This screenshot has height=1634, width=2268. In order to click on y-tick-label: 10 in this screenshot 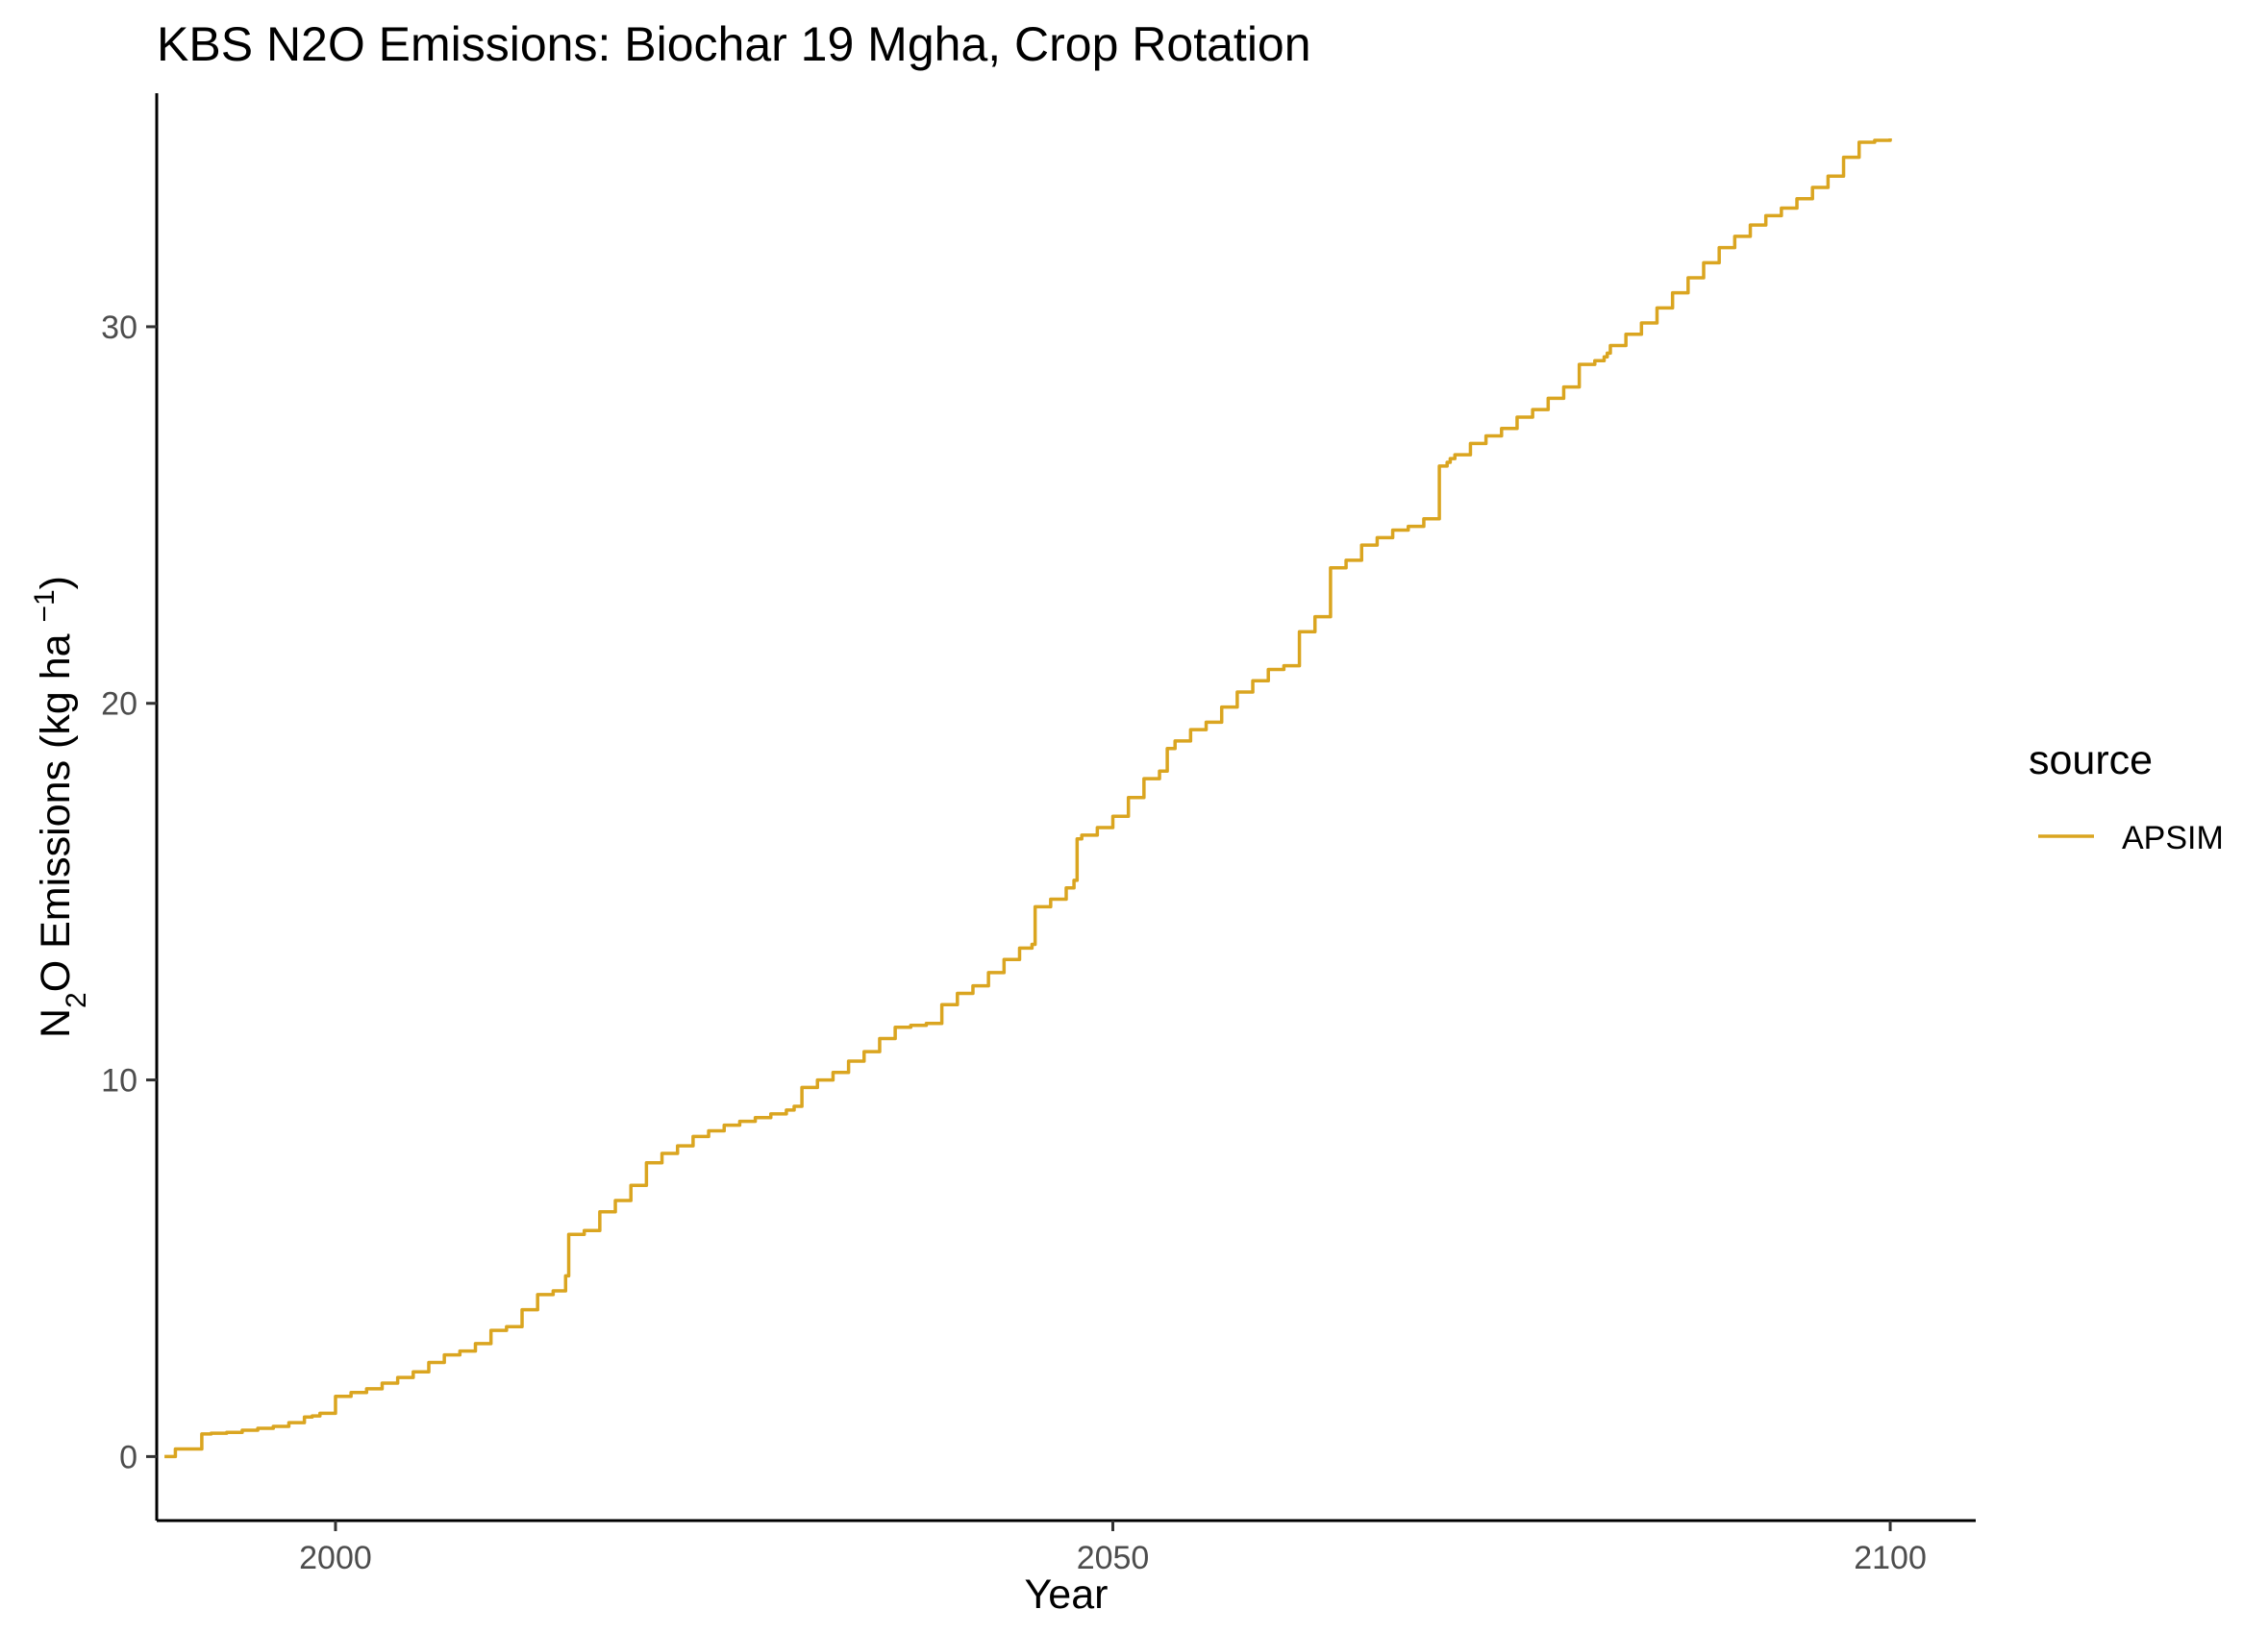, I will do `click(119, 1081)`.